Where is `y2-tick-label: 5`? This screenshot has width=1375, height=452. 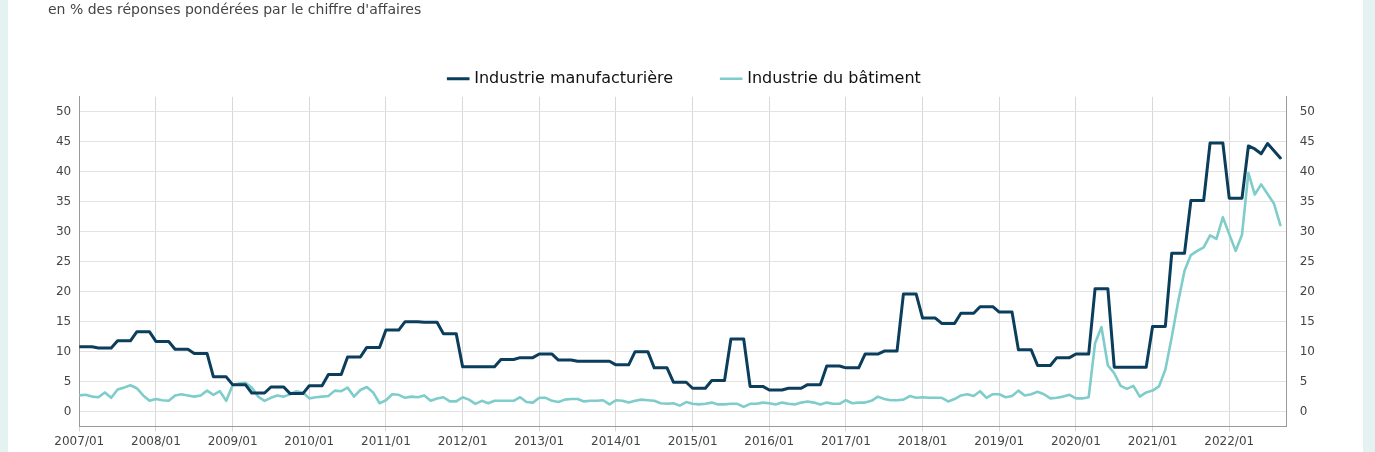 y2-tick-label: 5 is located at coordinates (1303, 380).